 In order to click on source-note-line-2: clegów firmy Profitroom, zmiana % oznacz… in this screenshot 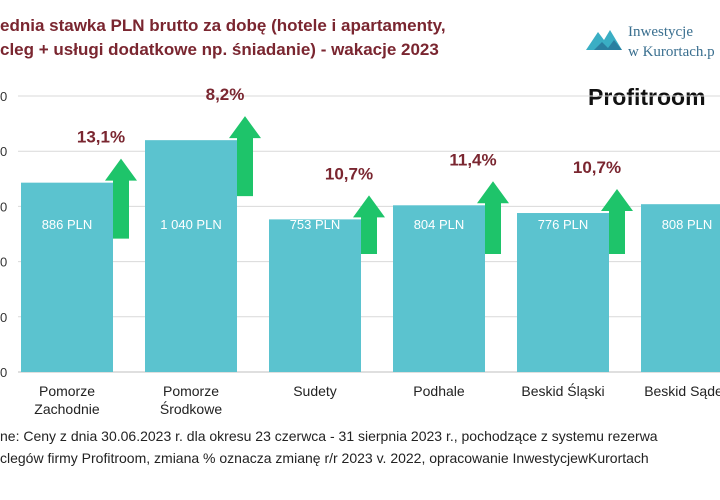, I will do `click(324, 458)`.